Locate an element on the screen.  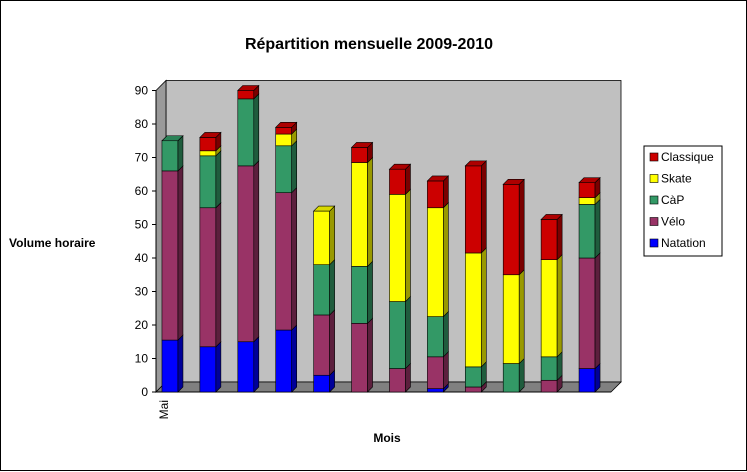
legend-item: Natation is located at coordinates (677, 243).